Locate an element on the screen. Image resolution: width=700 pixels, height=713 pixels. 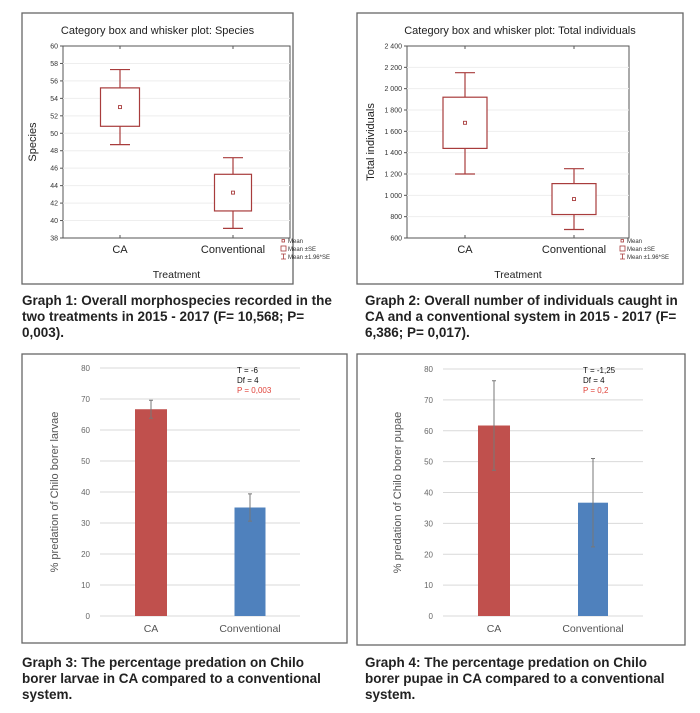
stat-annotation: T = -6 is located at coordinates (248, 370).